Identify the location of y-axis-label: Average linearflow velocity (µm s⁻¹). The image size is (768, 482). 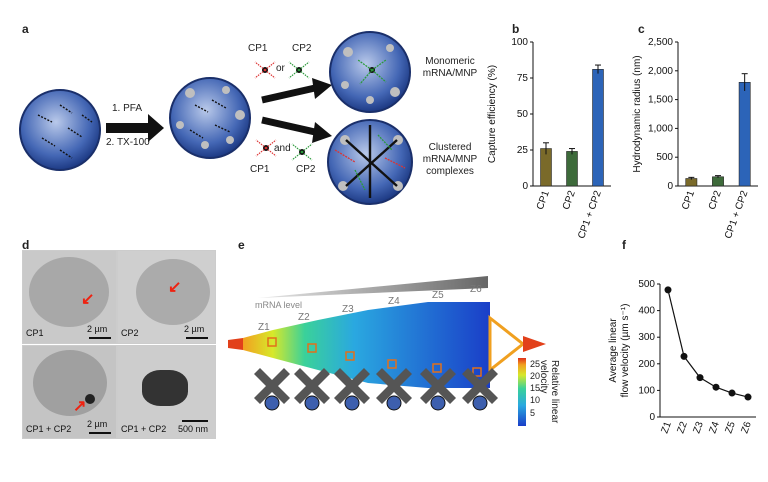
(619, 351).